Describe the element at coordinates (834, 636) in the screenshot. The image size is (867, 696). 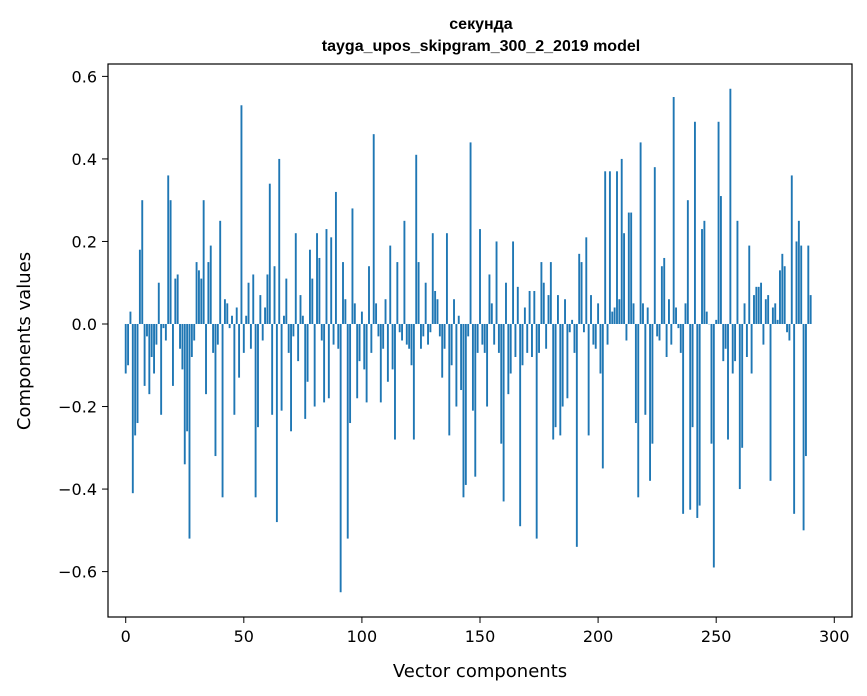
I see `x-tick-label: 300` at that location.